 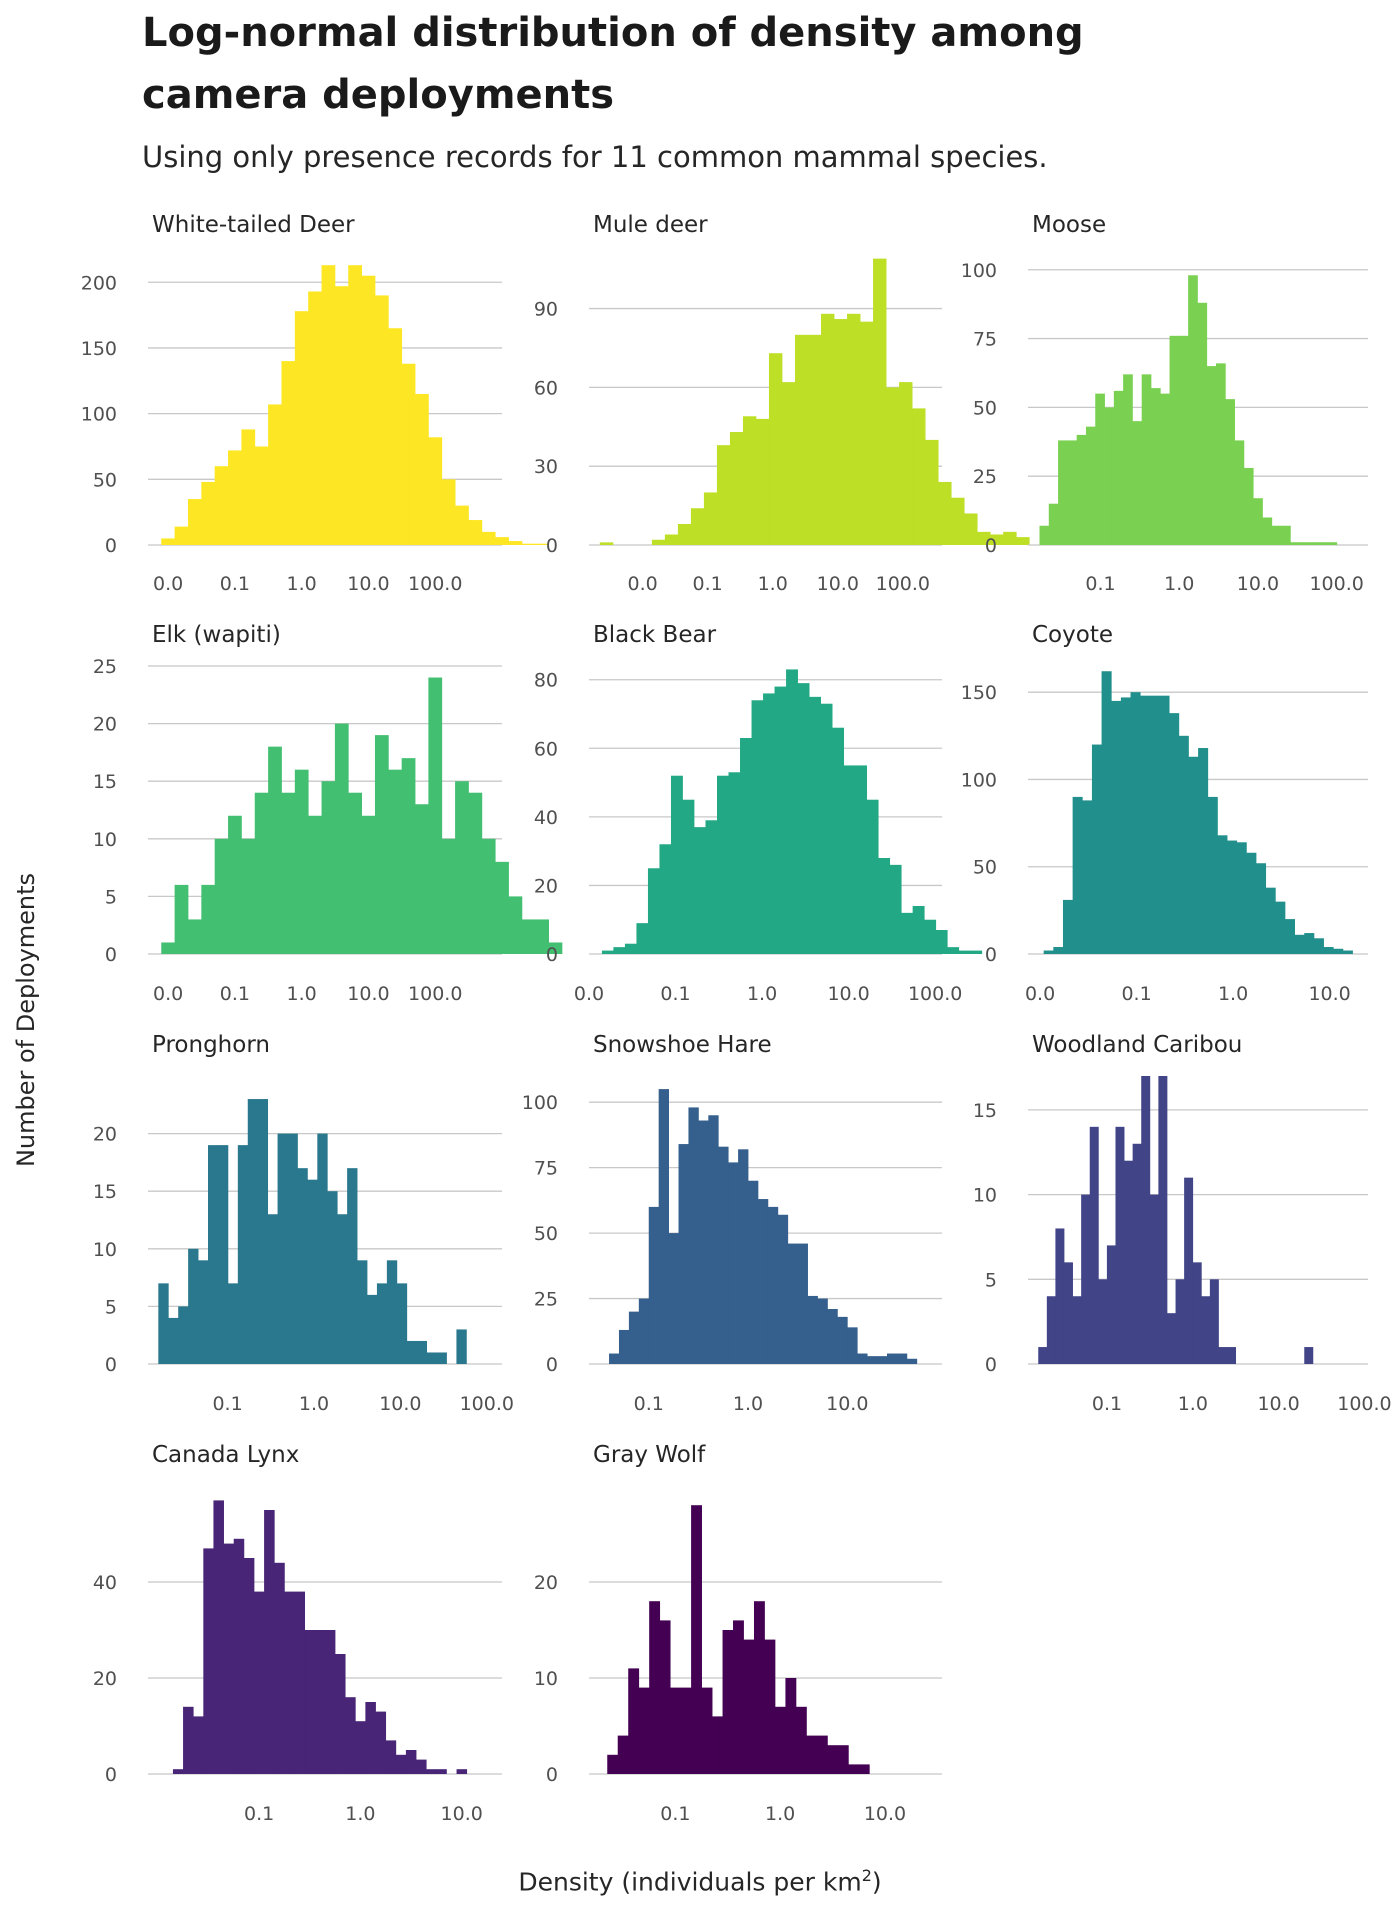 I want to click on x-tick-label: 0.0, so click(x=642, y=584).